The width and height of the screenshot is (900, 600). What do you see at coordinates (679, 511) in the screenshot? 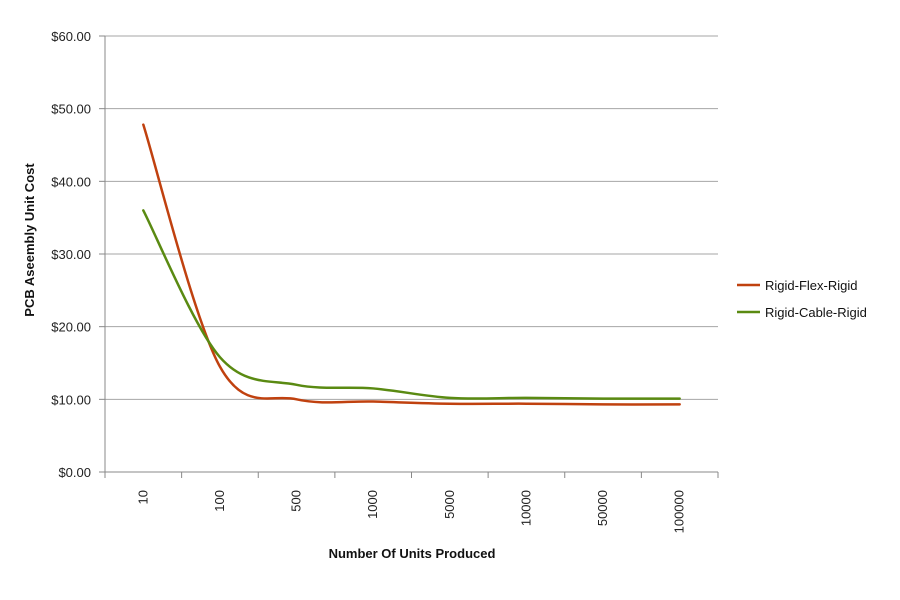
I see `x-tick-label: 100000` at bounding box center [679, 511].